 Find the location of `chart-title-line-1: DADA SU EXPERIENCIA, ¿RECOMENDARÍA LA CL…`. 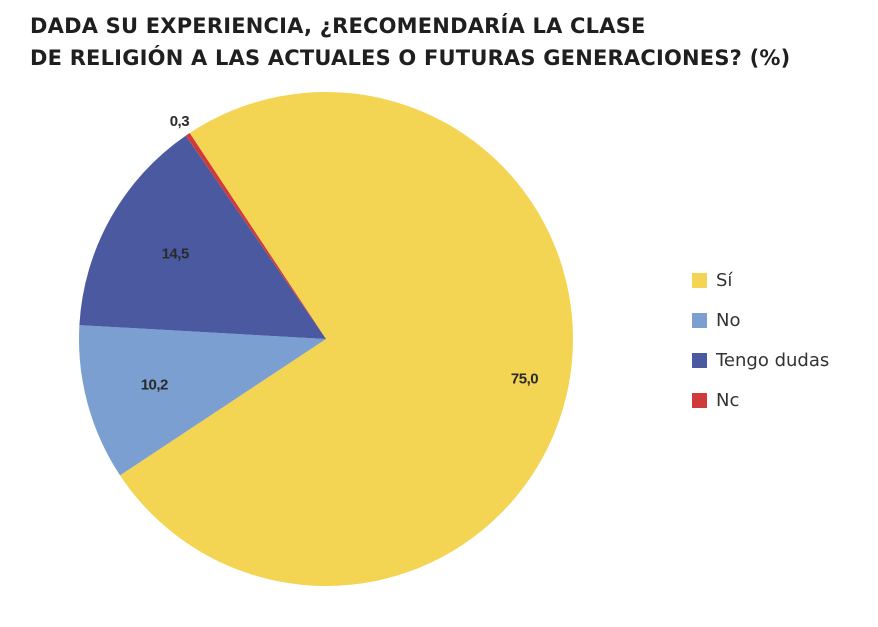

chart-title-line-1: DADA SU EXPERIENCIA, ¿RECOMENDARÍA LA CL… is located at coordinates (338, 26).